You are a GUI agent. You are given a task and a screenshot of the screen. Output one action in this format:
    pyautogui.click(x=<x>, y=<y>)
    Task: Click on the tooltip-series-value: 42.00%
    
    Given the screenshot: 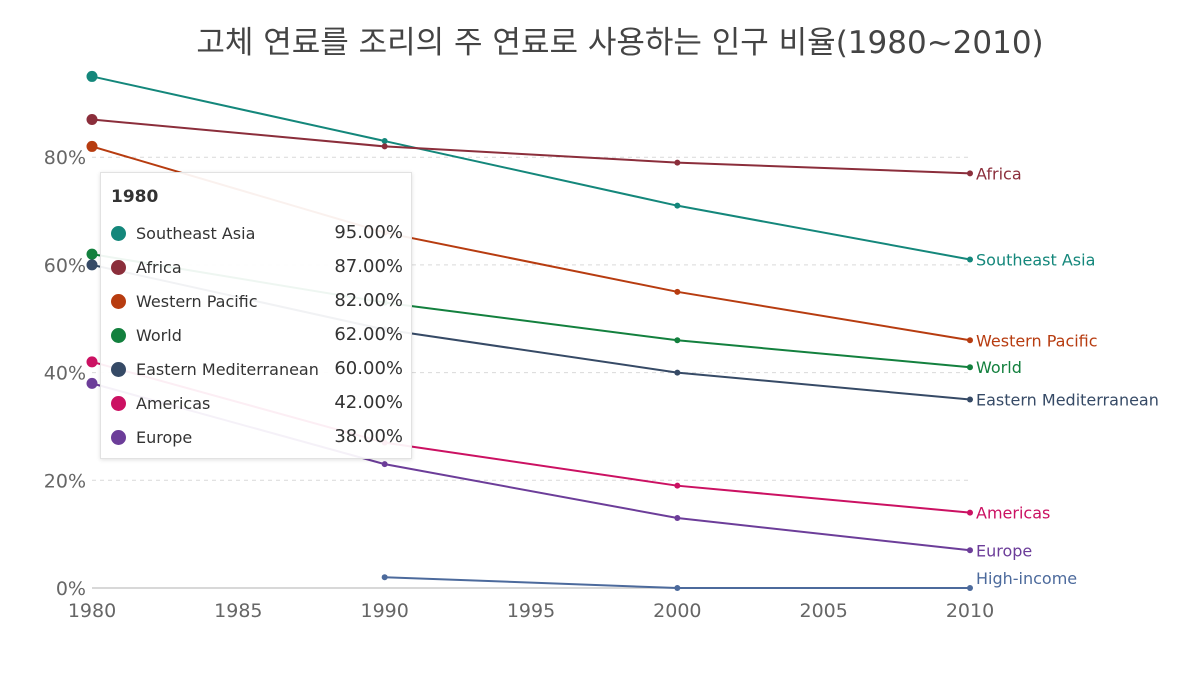 What is the action you would take?
    pyautogui.click(x=368, y=402)
    